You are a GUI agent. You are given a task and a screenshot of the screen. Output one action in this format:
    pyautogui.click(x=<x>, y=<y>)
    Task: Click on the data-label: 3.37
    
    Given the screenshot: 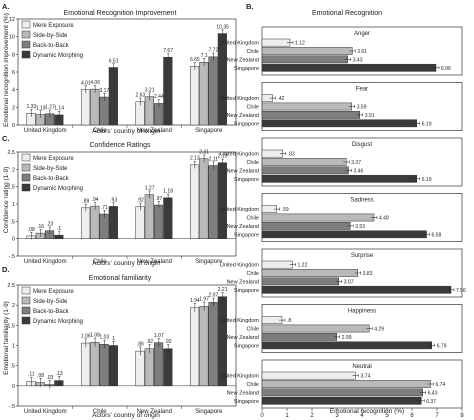 What is the action you would take?
    pyautogui.click(x=356, y=163)
    